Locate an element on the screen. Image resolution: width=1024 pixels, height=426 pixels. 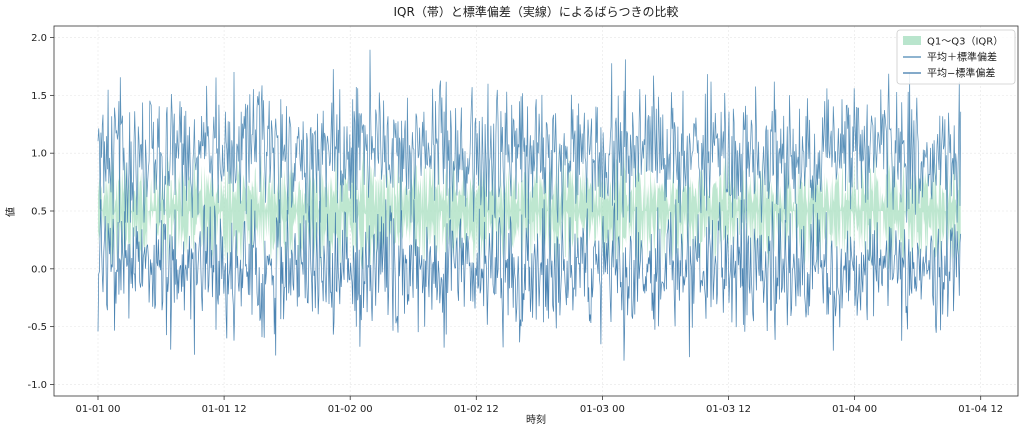
y-tick-label: -1.0 is located at coordinates (37, 385).